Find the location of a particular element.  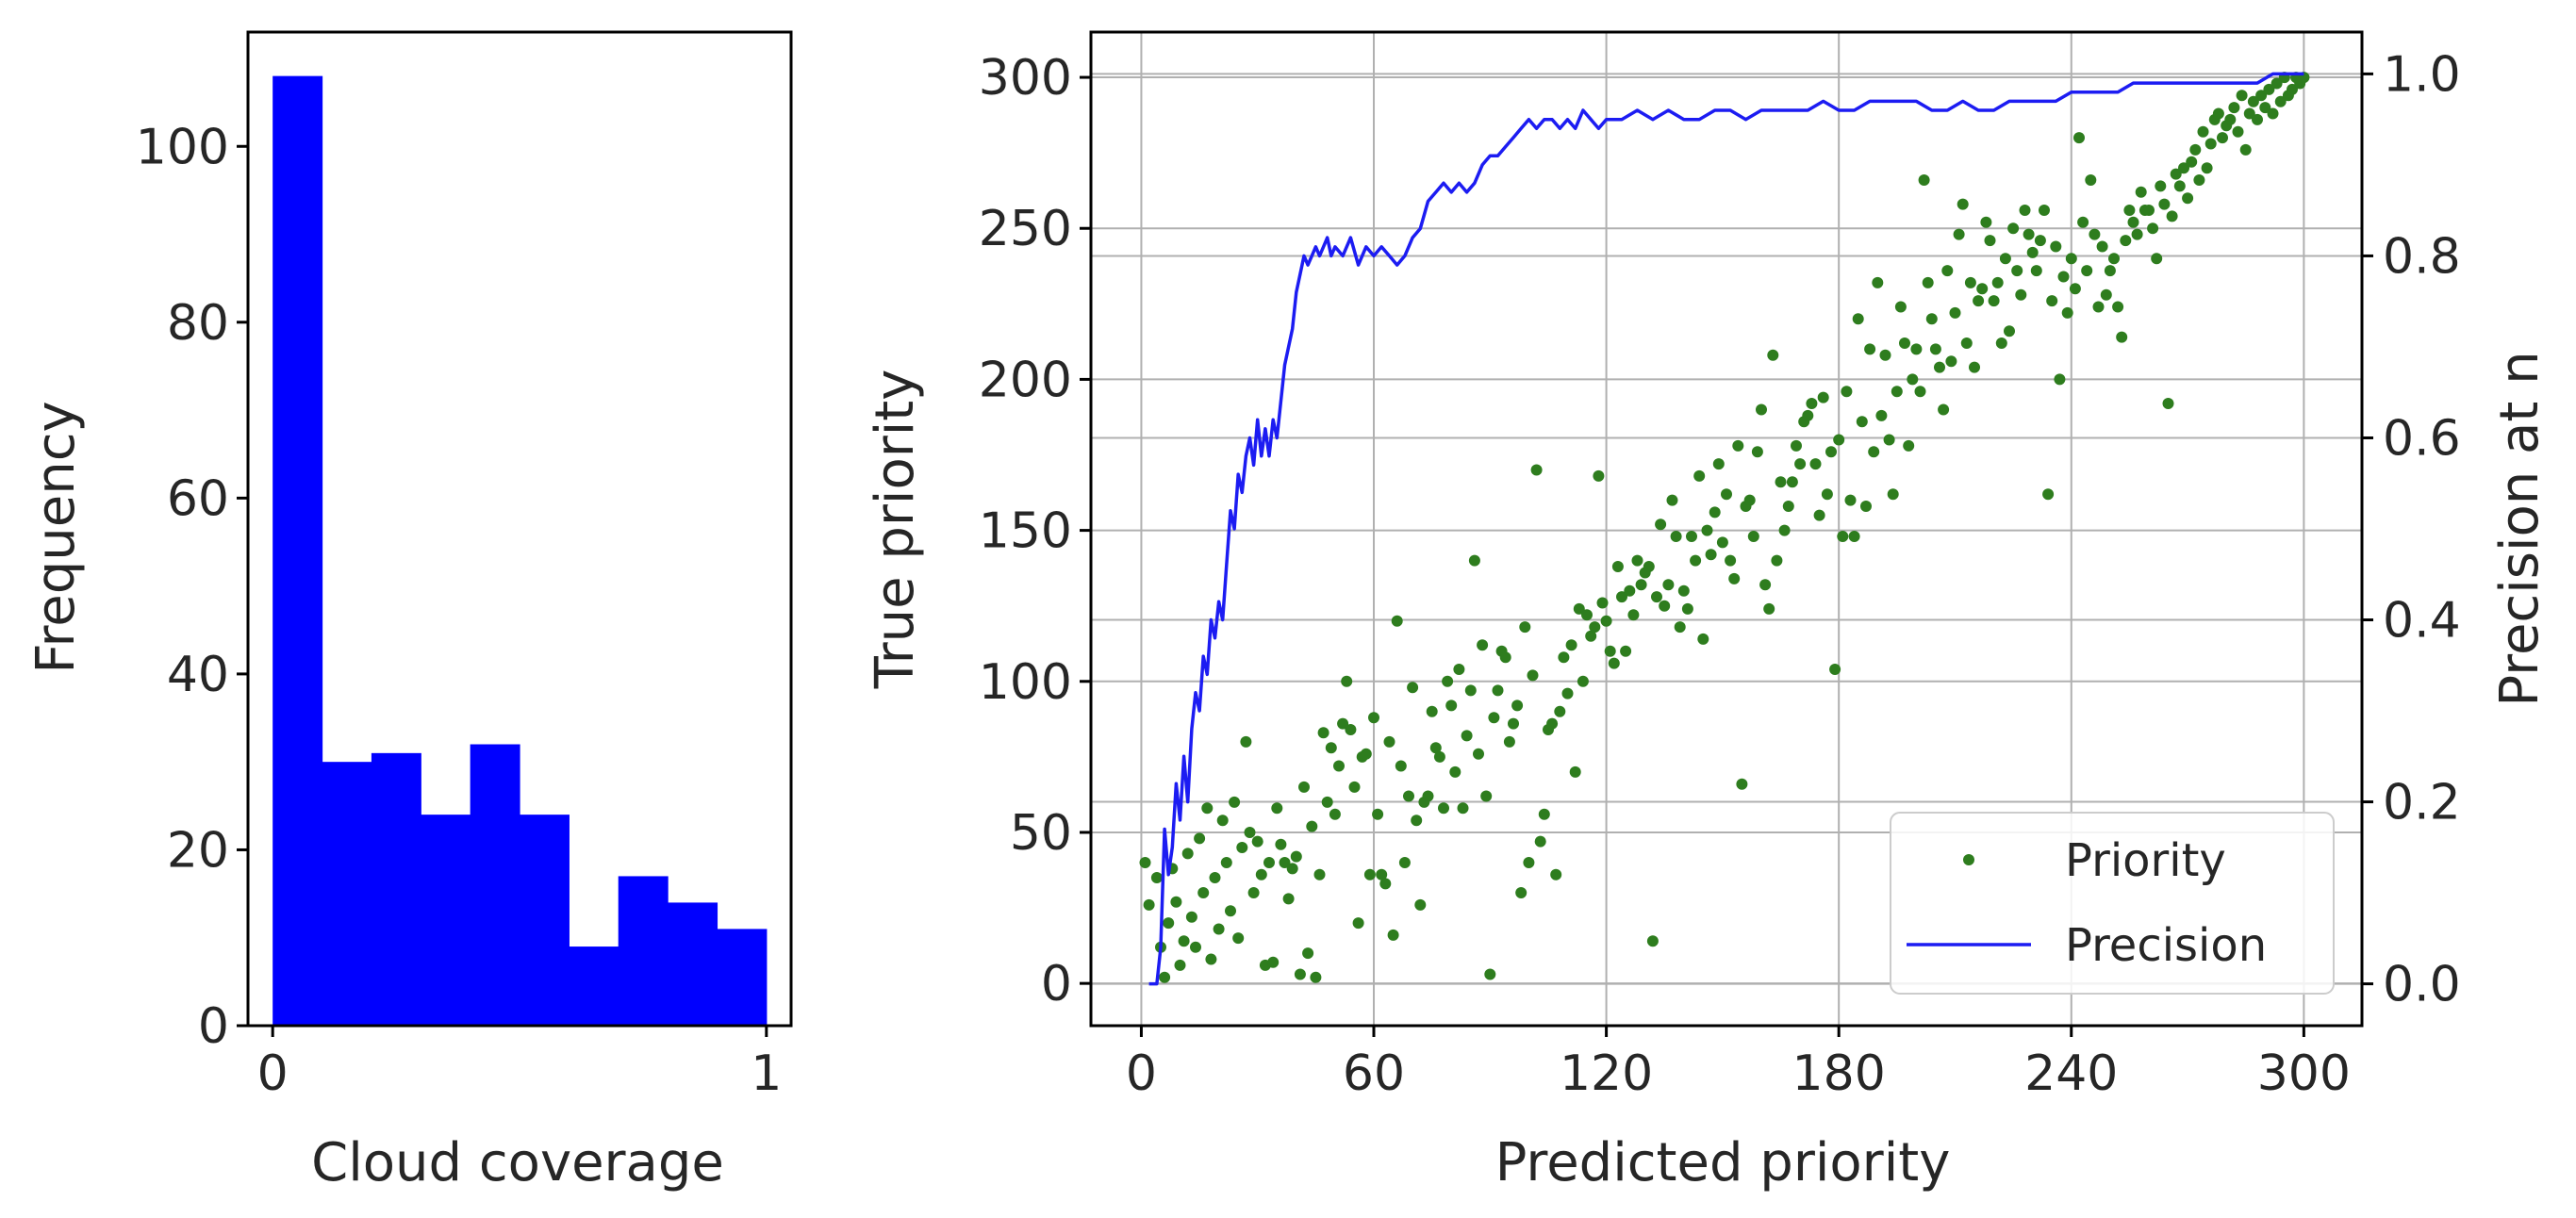

scatter-x-tick-label-2: 120 is located at coordinates (1606, 1073).